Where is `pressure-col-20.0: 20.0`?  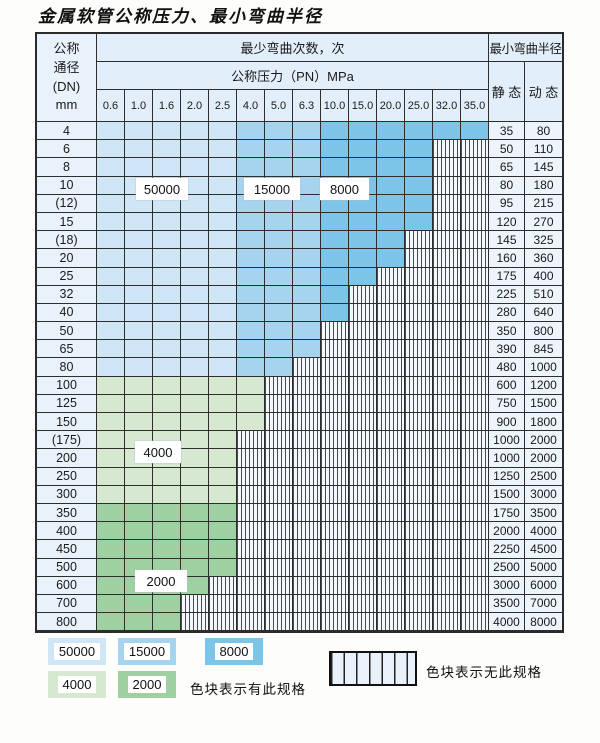
pressure-col-20.0: 20.0 is located at coordinates (391, 106).